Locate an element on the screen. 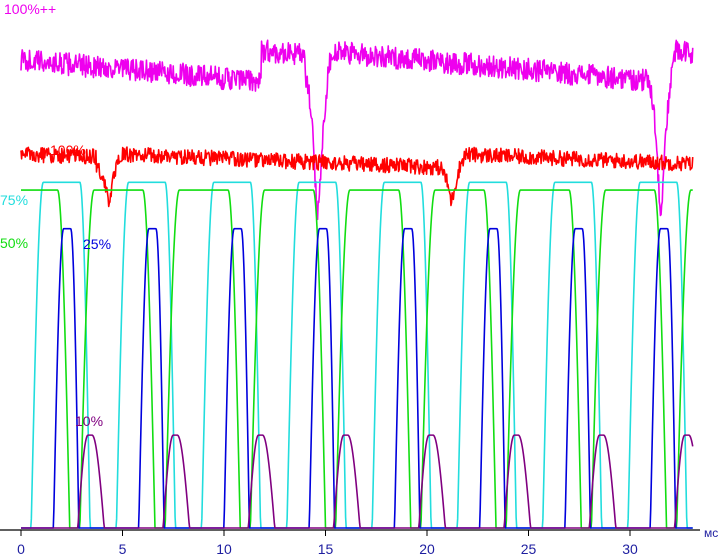 This screenshot has height=558, width=724. x-tick-label: 5 is located at coordinates (123, 549).